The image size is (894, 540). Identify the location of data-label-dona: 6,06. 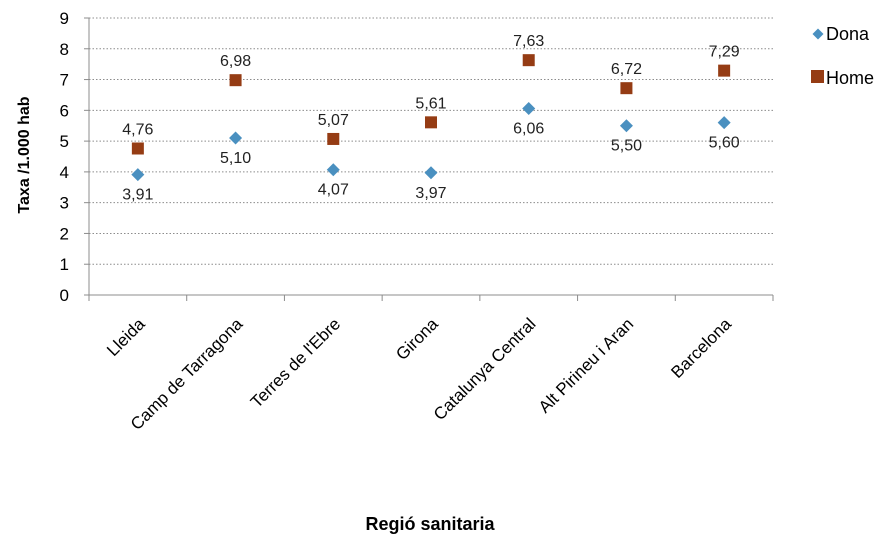
(528, 128).